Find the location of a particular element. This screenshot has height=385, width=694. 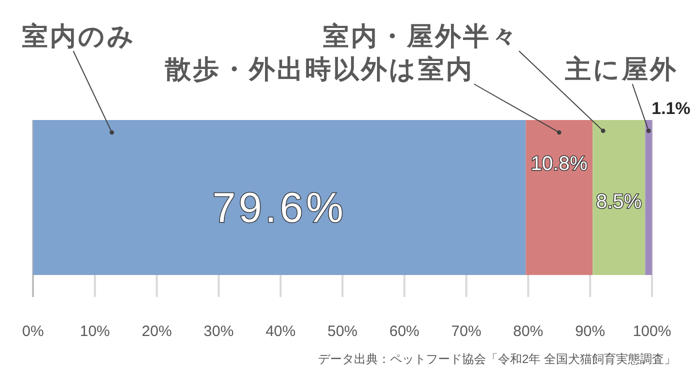

data-label: 1.1% is located at coordinates (671, 108).